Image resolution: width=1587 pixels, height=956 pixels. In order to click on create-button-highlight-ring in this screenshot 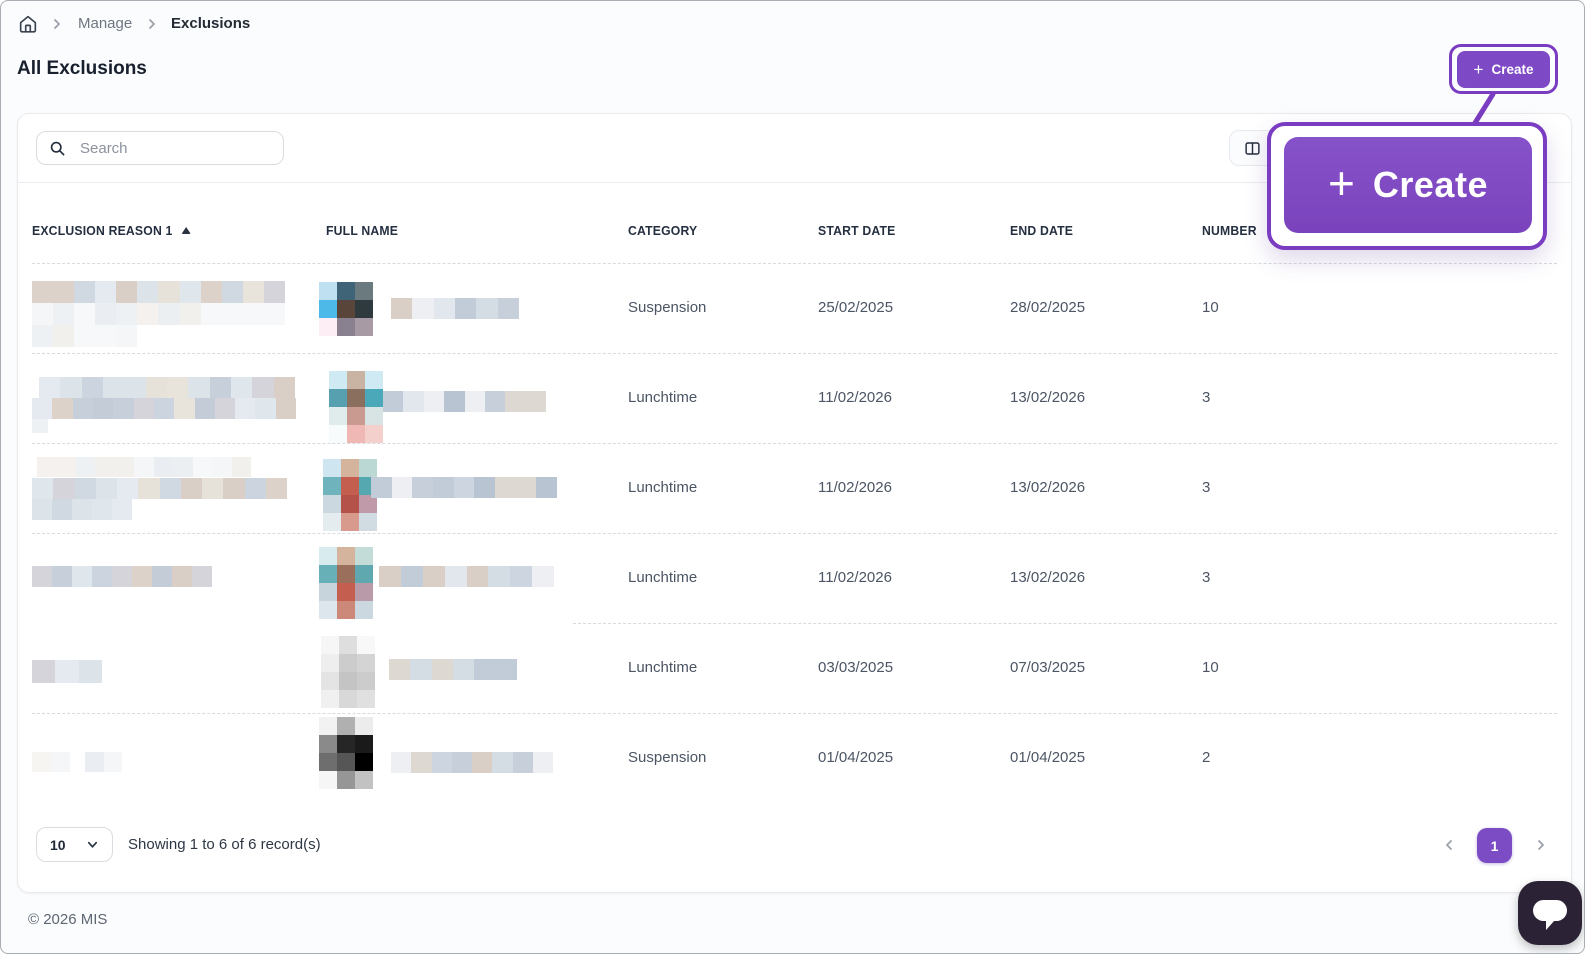, I will do `click(1503, 69)`.